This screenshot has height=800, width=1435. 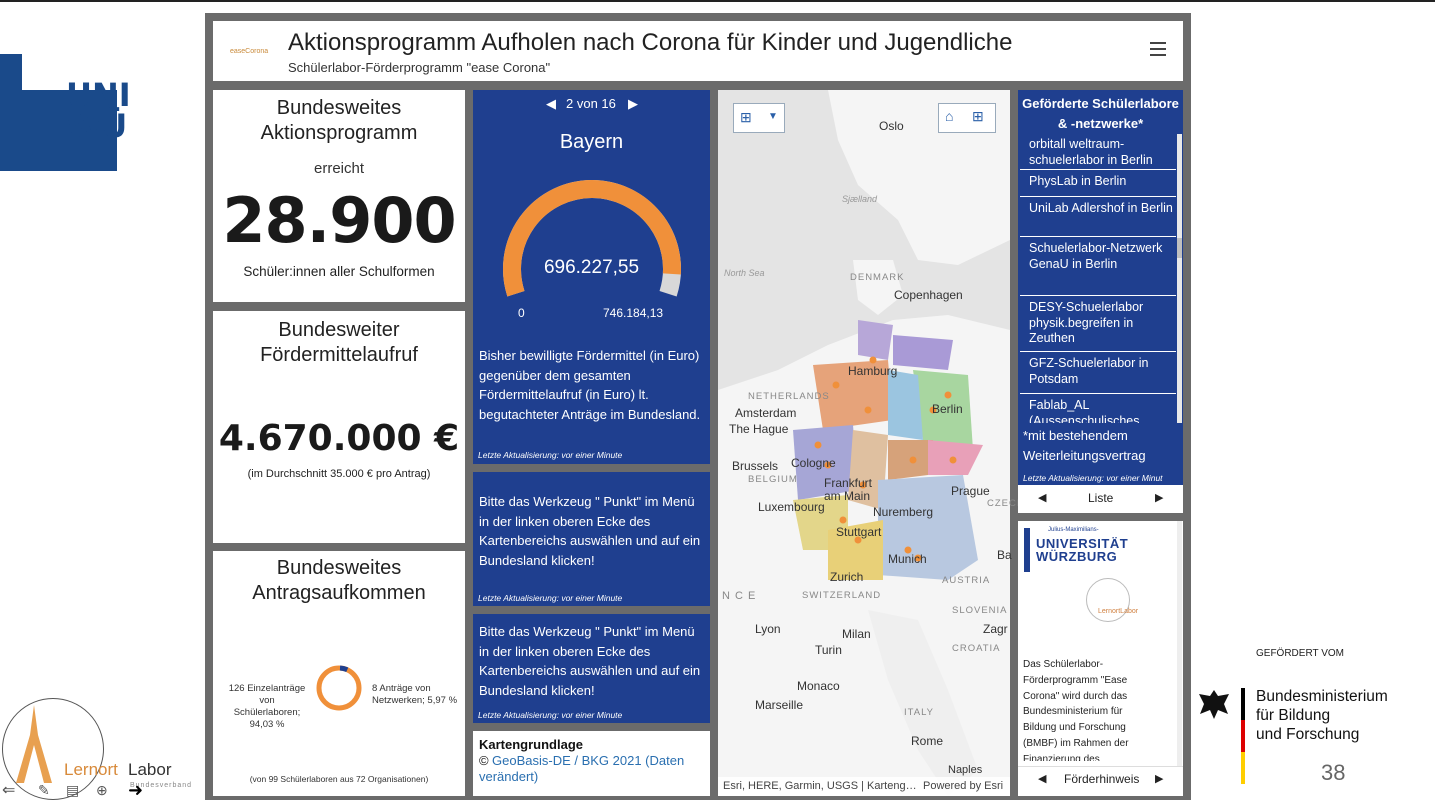 I want to click on list-nav-bar, so click(x=1100, y=499).